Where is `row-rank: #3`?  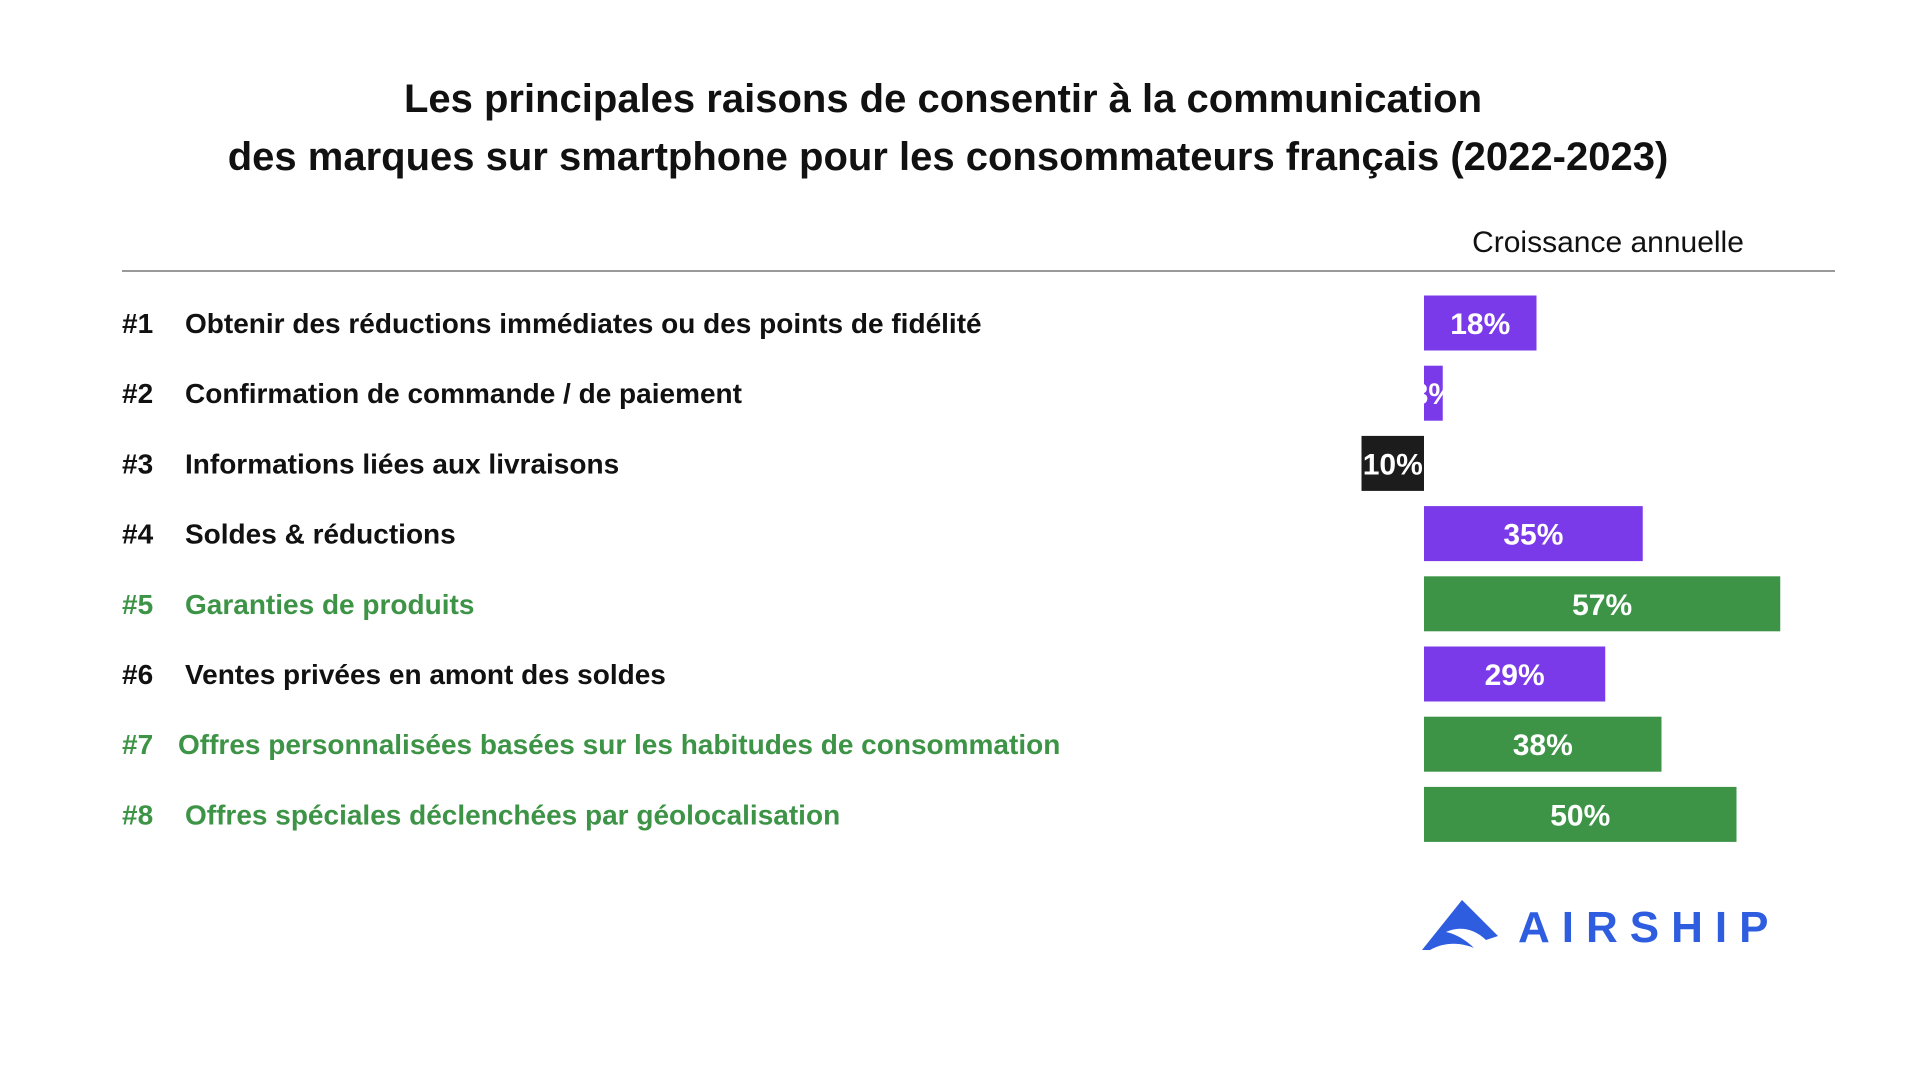 row-rank: #3 is located at coordinates (137, 463).